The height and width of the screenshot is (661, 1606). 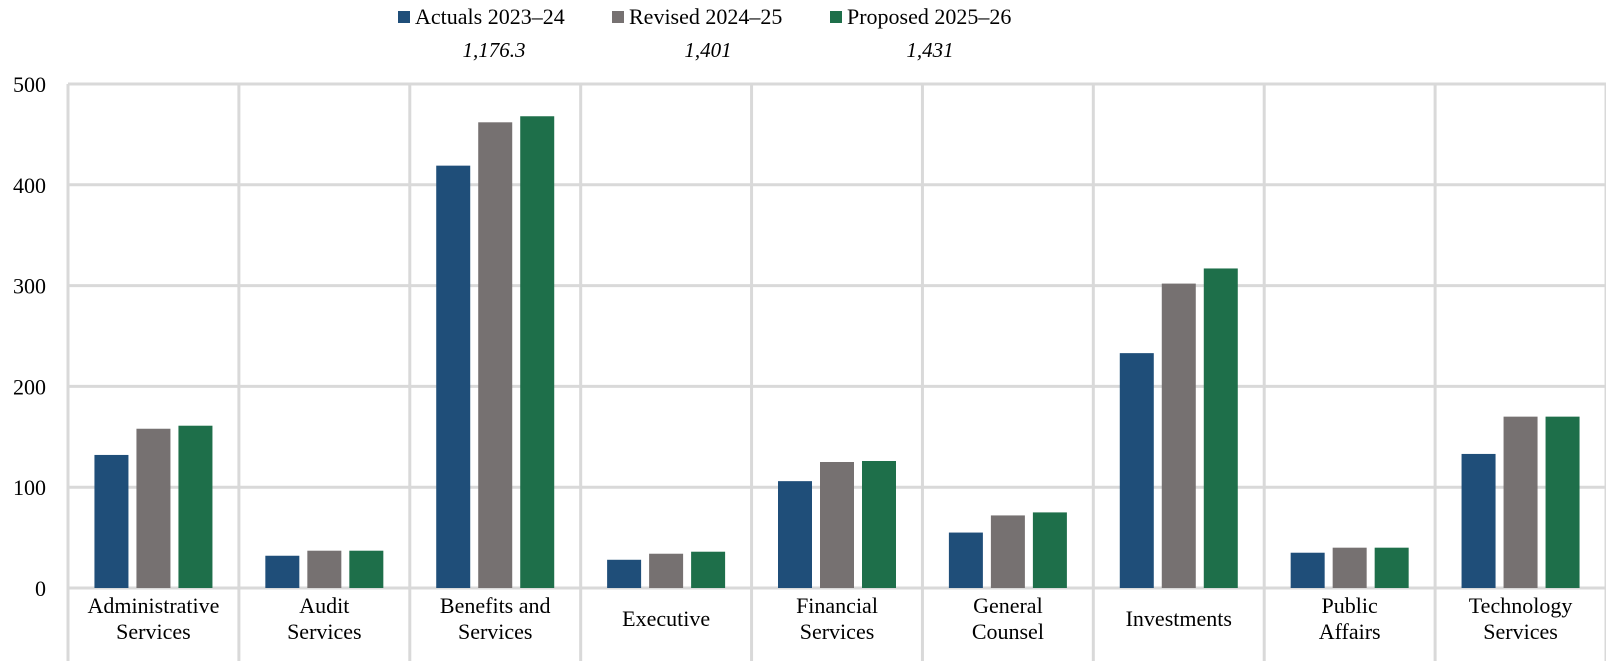 I want to click on x-tick-label: Counsel, so click(x=1008, y=631).